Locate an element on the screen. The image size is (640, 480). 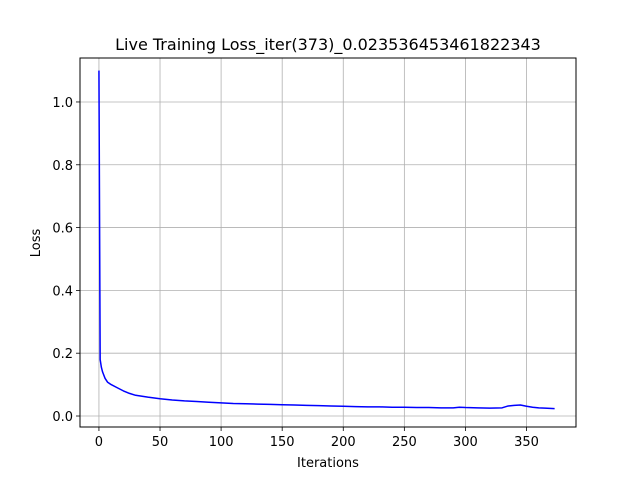
x-tick-label: 100 is located at coordinates (221, 442).